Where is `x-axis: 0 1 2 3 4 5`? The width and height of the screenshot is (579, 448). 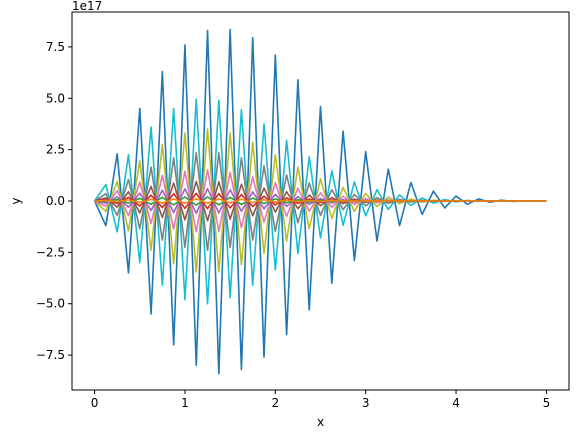
x-axis: 0 1 2 3 4 5 is located at coordinates (320, 400).